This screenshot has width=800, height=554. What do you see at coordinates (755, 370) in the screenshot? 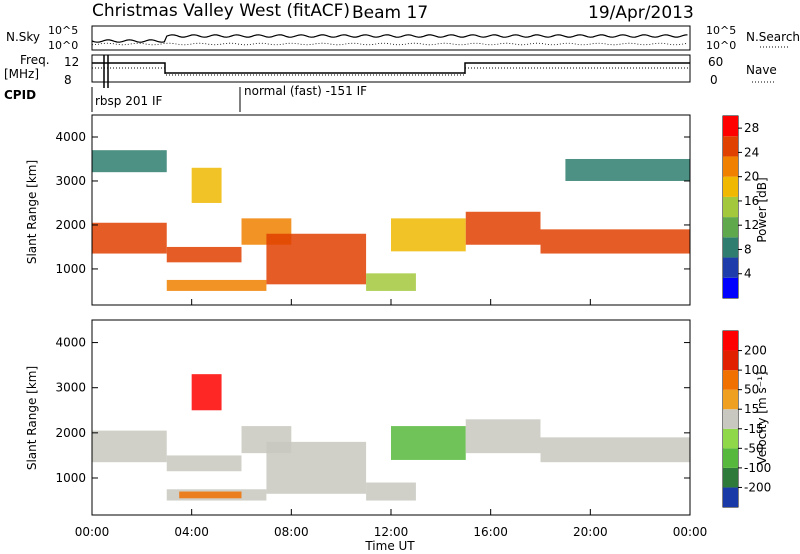
I see `colorbar-tick-label-1: 100` at bounding box center [755, 370].